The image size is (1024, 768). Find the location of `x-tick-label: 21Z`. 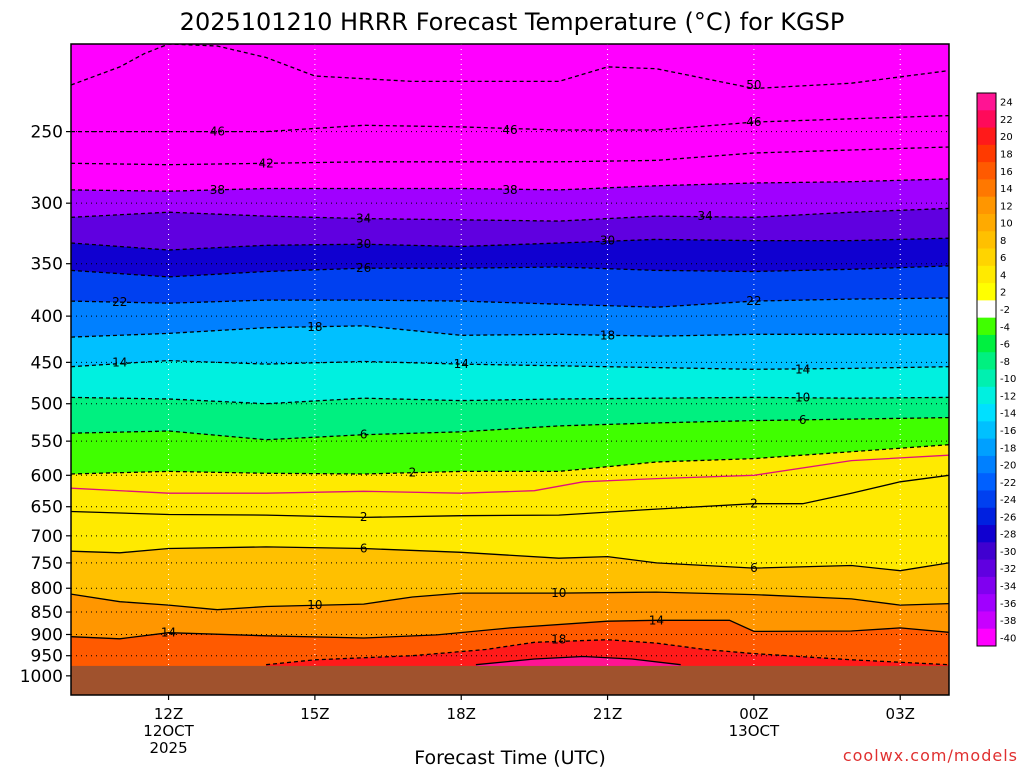

x-tick-label: 21Z is located at coordinates (607, 714).